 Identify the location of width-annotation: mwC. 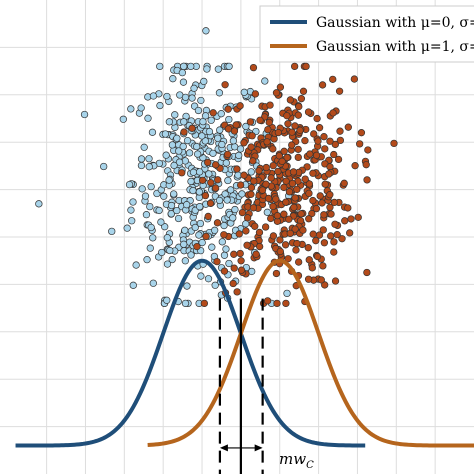
(296, 460).